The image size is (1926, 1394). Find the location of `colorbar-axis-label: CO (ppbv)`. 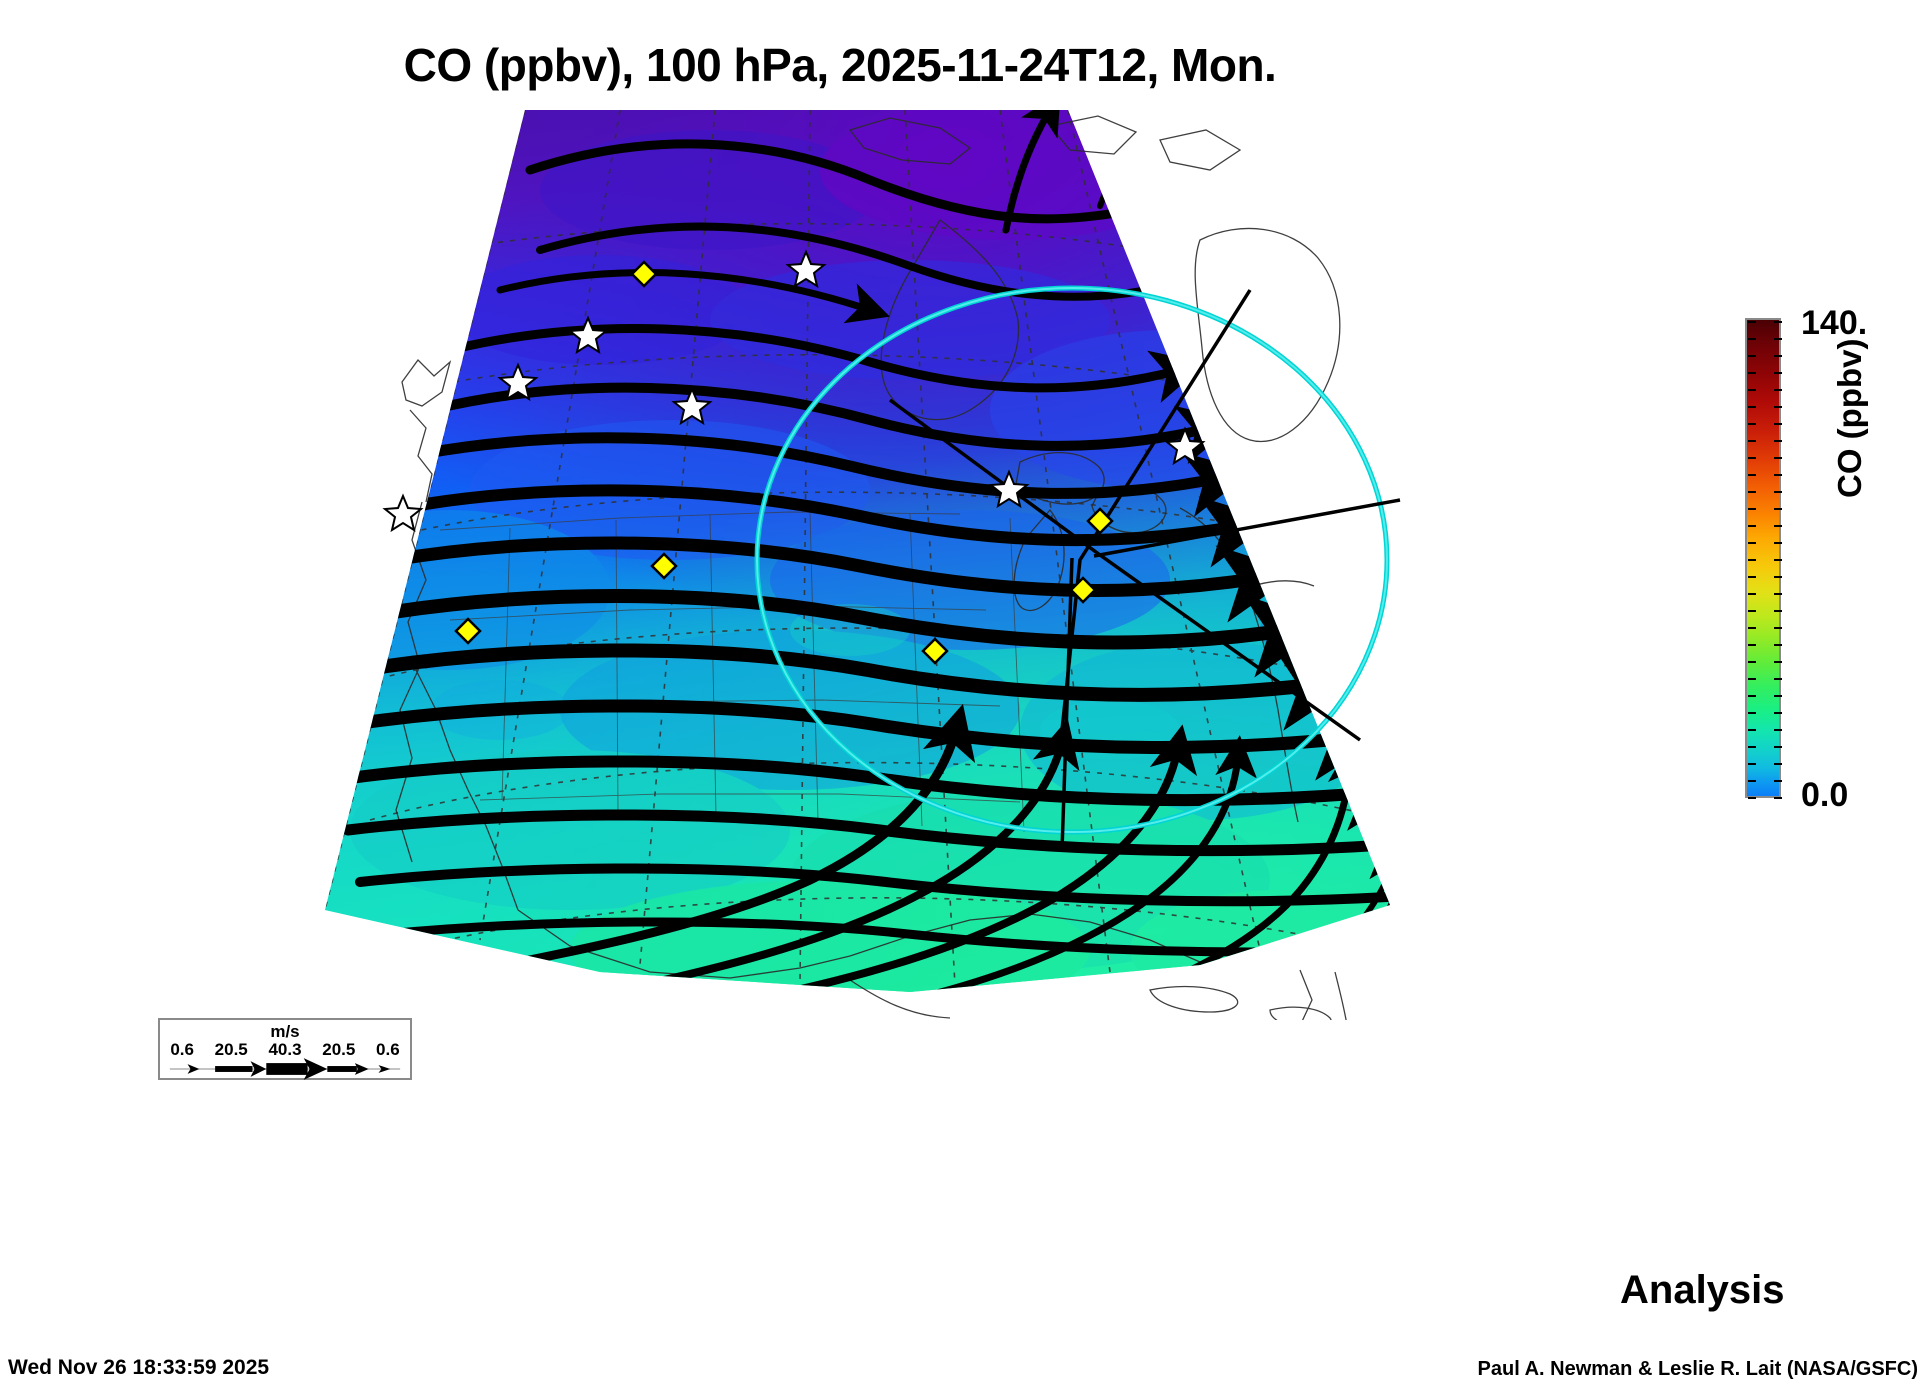

colorbar-axis-label: CO (ppbv) is located at coordinates (1849, 418).